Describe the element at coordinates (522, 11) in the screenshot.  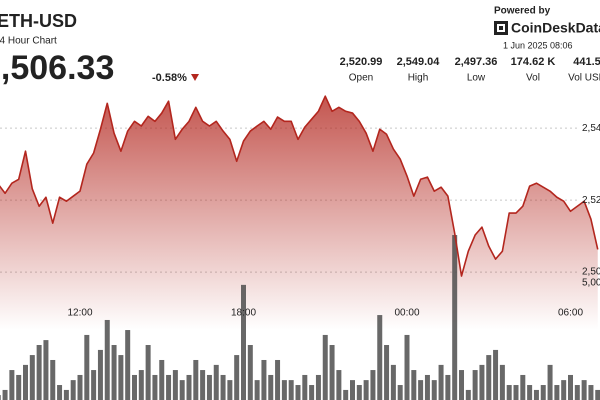
I see `powered-by: Powered by` at that location.